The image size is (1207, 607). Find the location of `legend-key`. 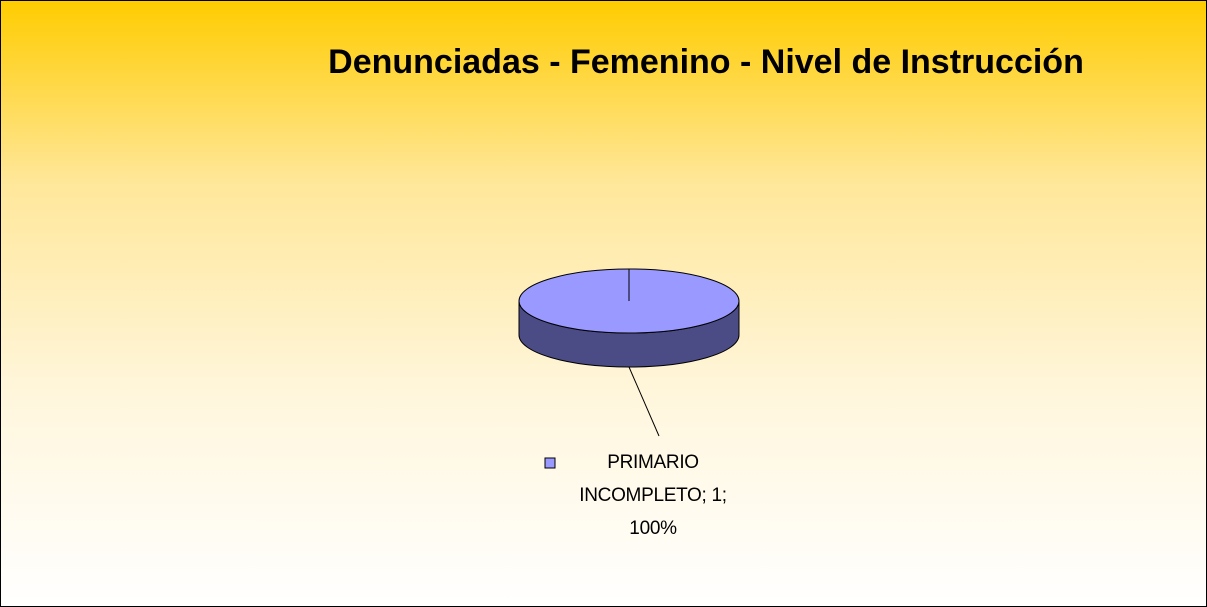

legend-key is located at coordinates (550, 463).